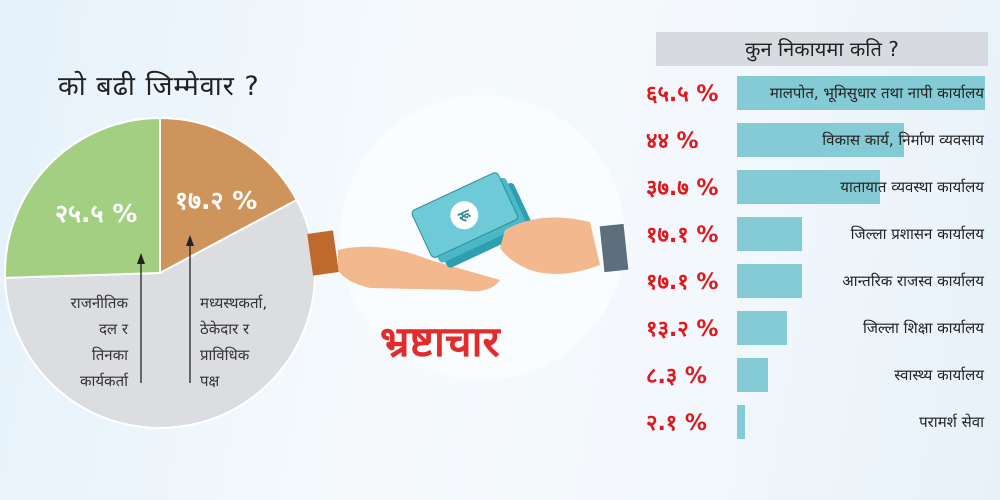 The height and width of the screenshot is (500, 1000). Describe the element at coordinates (440, 341) in the screenshot. I see `corruption-title: भ्रष्टाचार` at that location.